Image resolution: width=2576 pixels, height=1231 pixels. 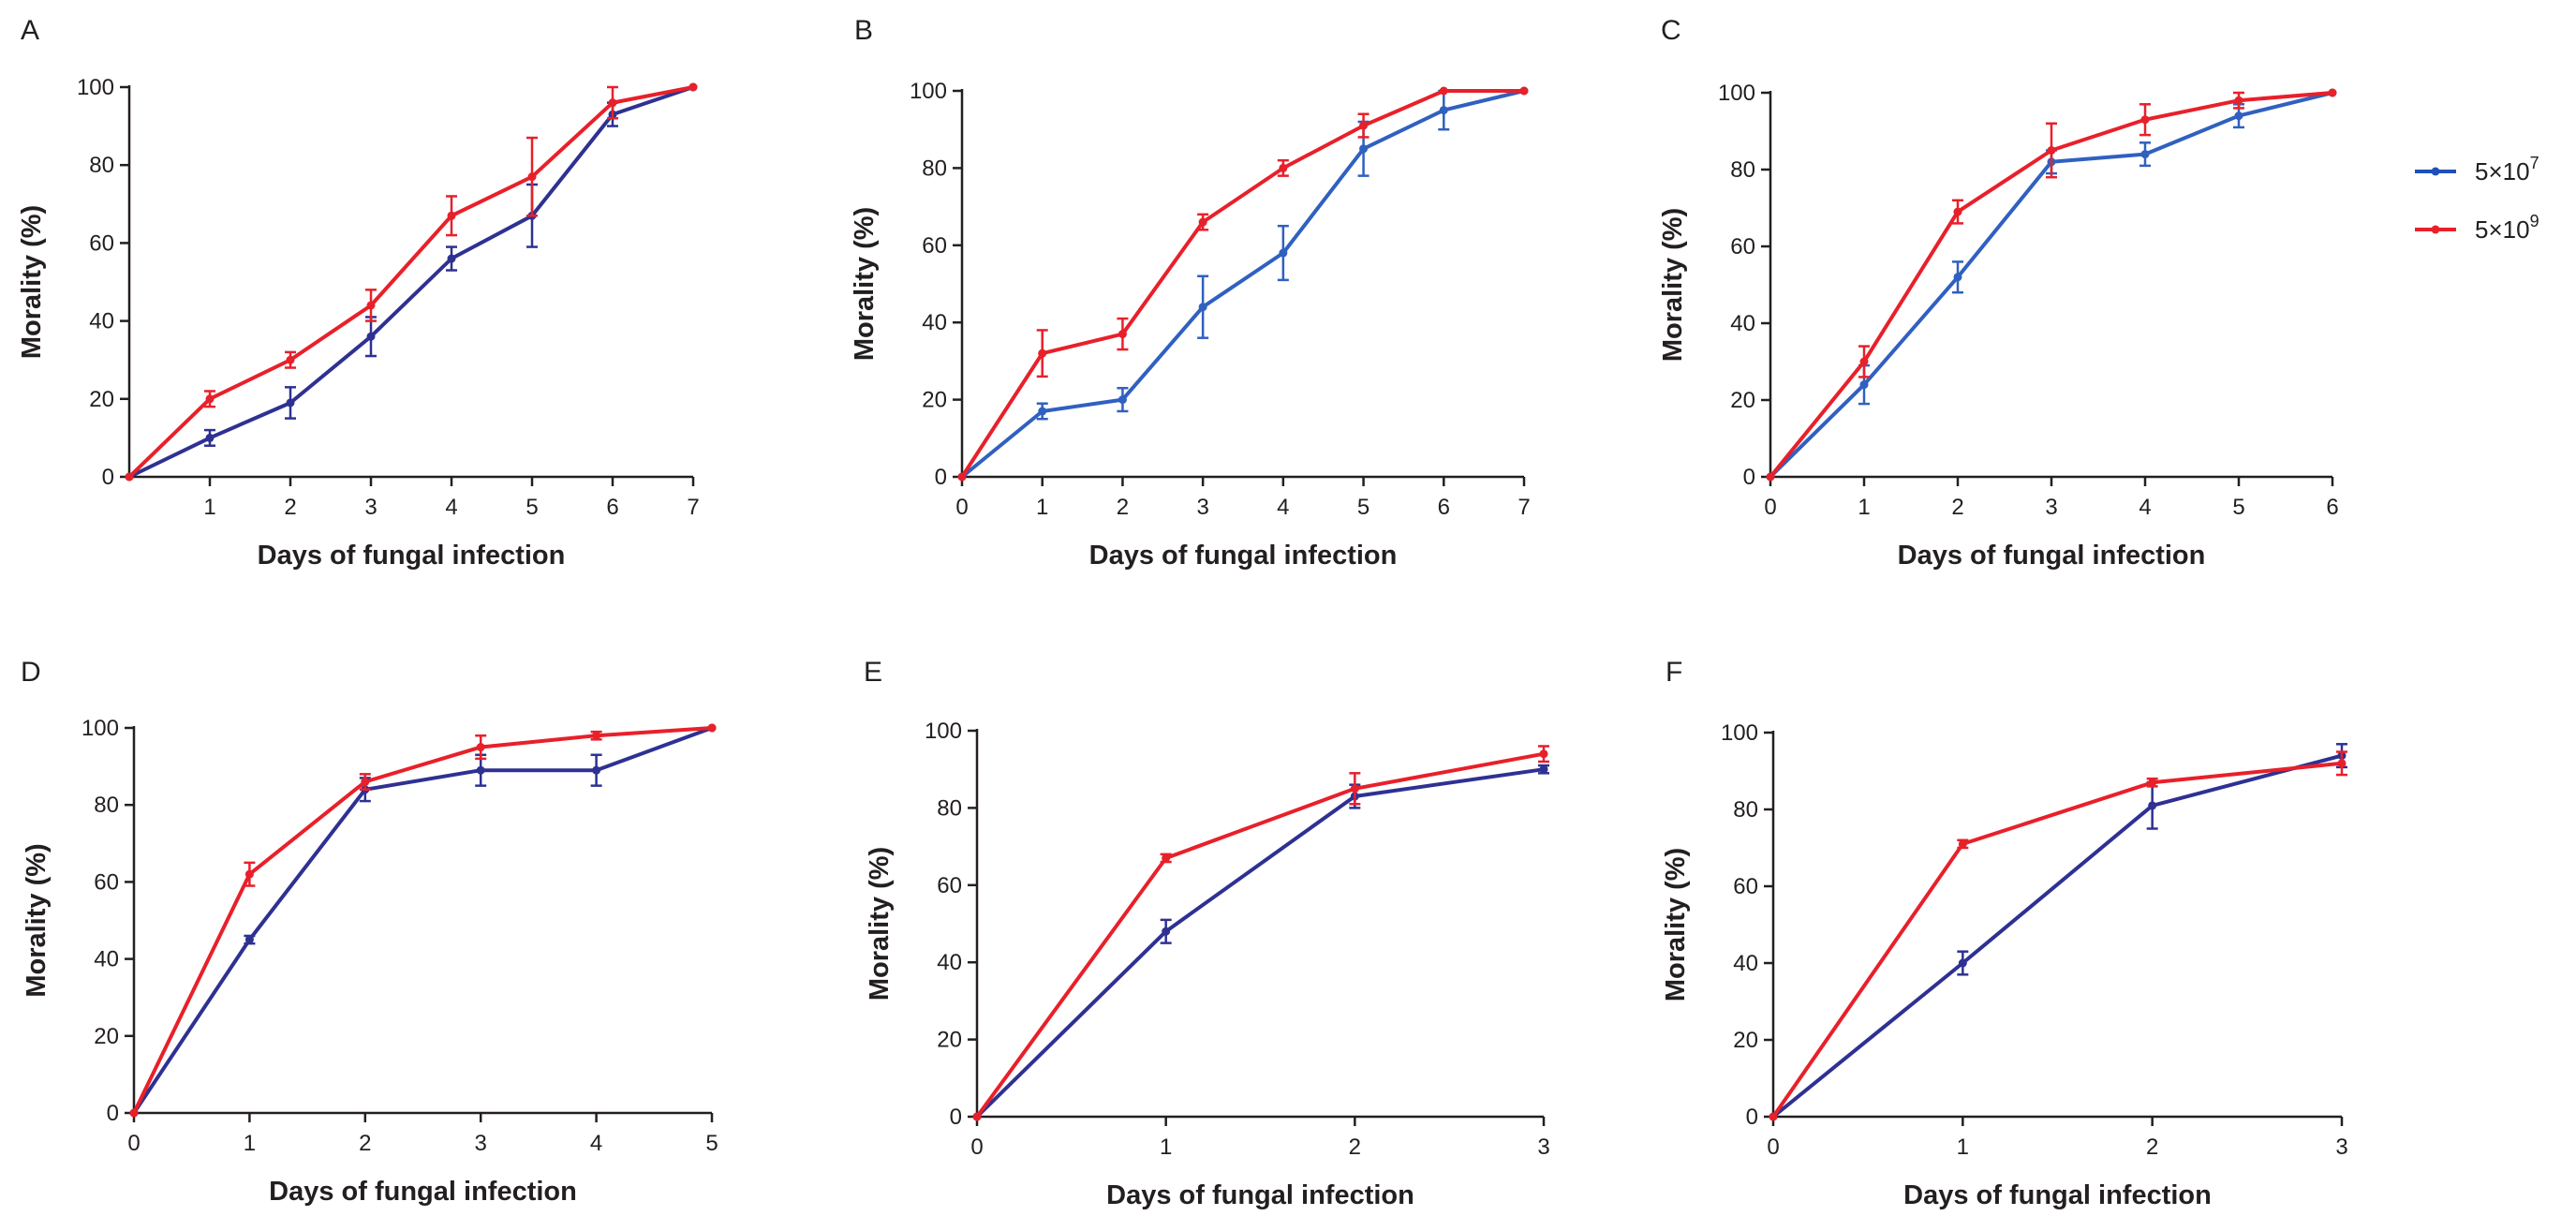 I want to click on panel-letter: E, so click(x=873, y=673).